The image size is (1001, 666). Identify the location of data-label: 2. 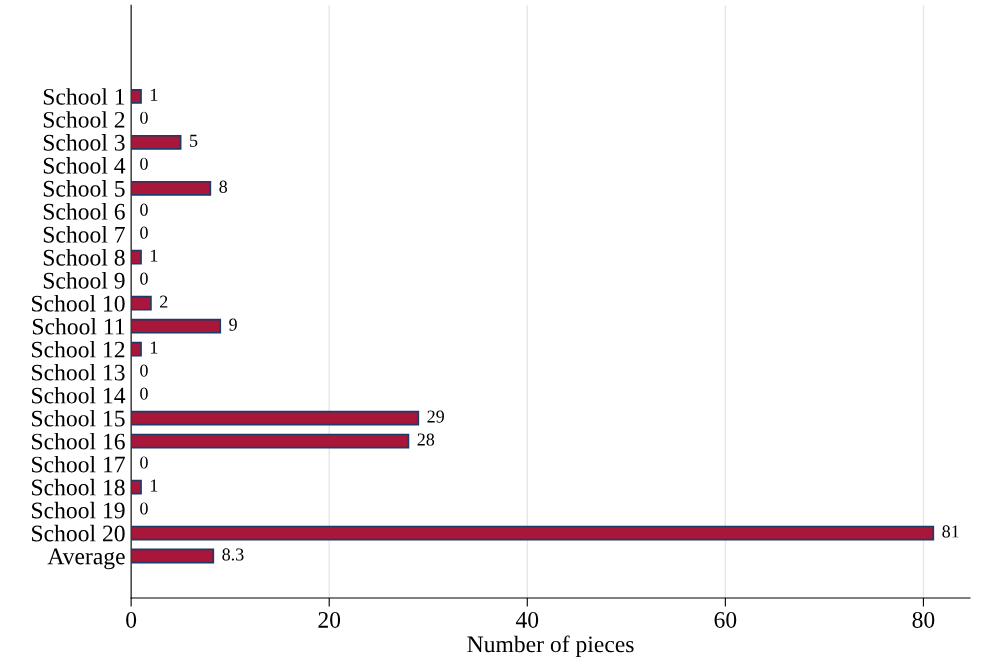
(164, 301).